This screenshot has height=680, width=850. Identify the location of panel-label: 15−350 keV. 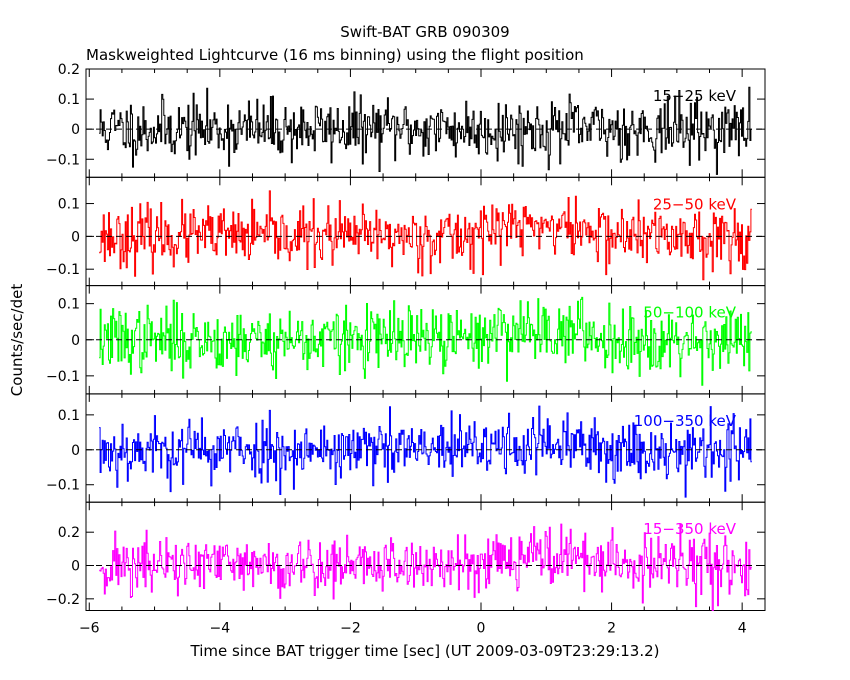
(689, 529).